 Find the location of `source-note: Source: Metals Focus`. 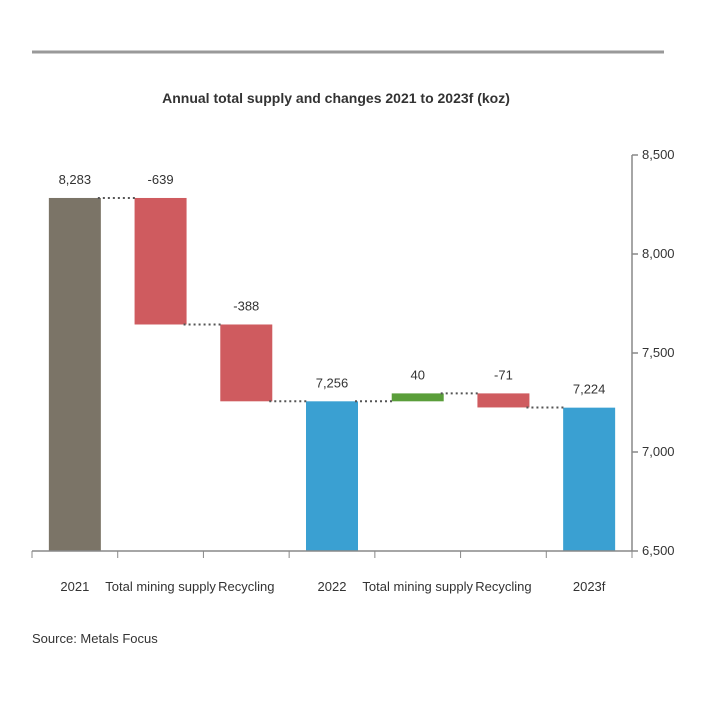

source-note: Source: Metals Focus is located at coordinates (95, 638).